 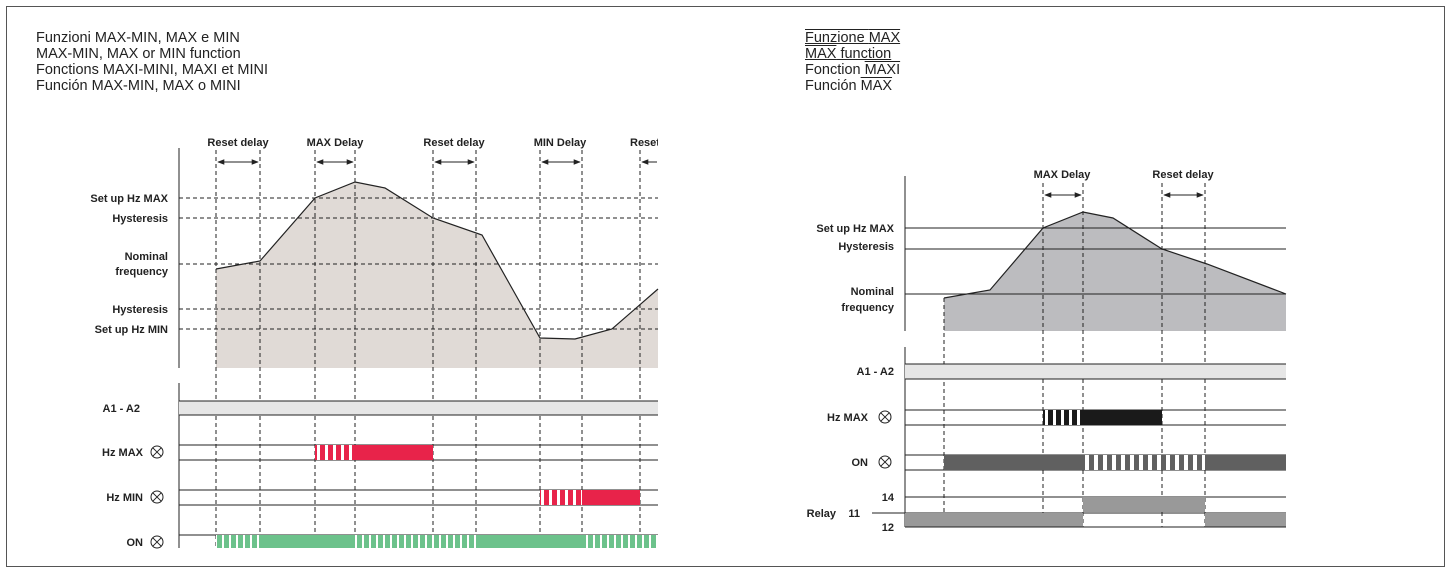 What do you see at coordinates (872, 292) in the screenshot?
I see `right-label-nominal: Nominal` at bounding box center [872, 292].